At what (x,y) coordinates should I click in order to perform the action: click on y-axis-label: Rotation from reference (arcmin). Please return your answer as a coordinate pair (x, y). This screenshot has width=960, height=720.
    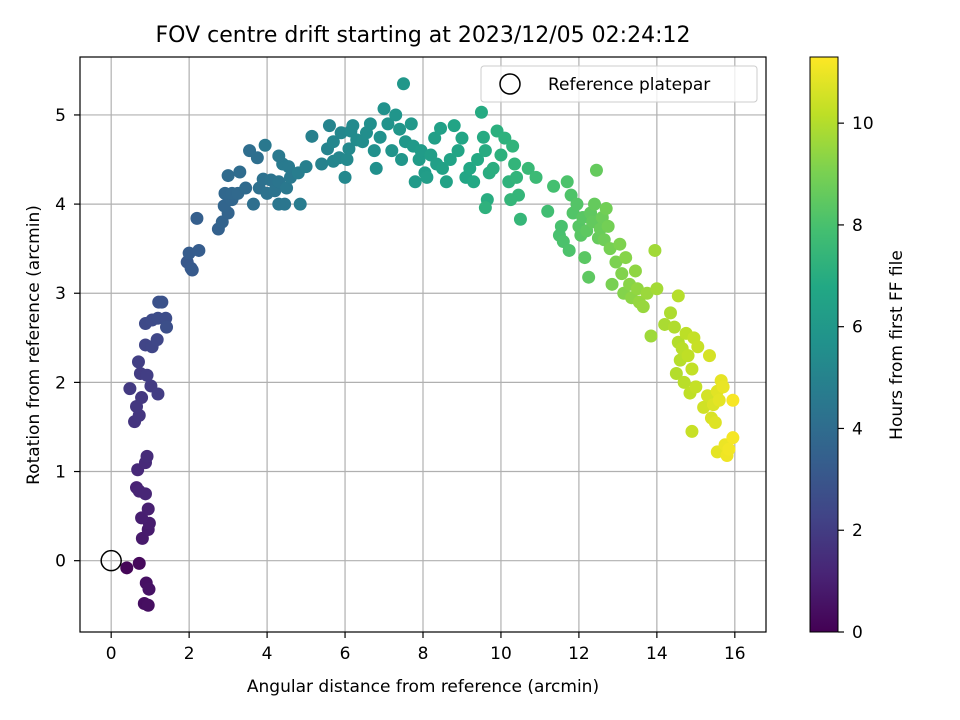
    Looking at the image, I should click on (34, 345).